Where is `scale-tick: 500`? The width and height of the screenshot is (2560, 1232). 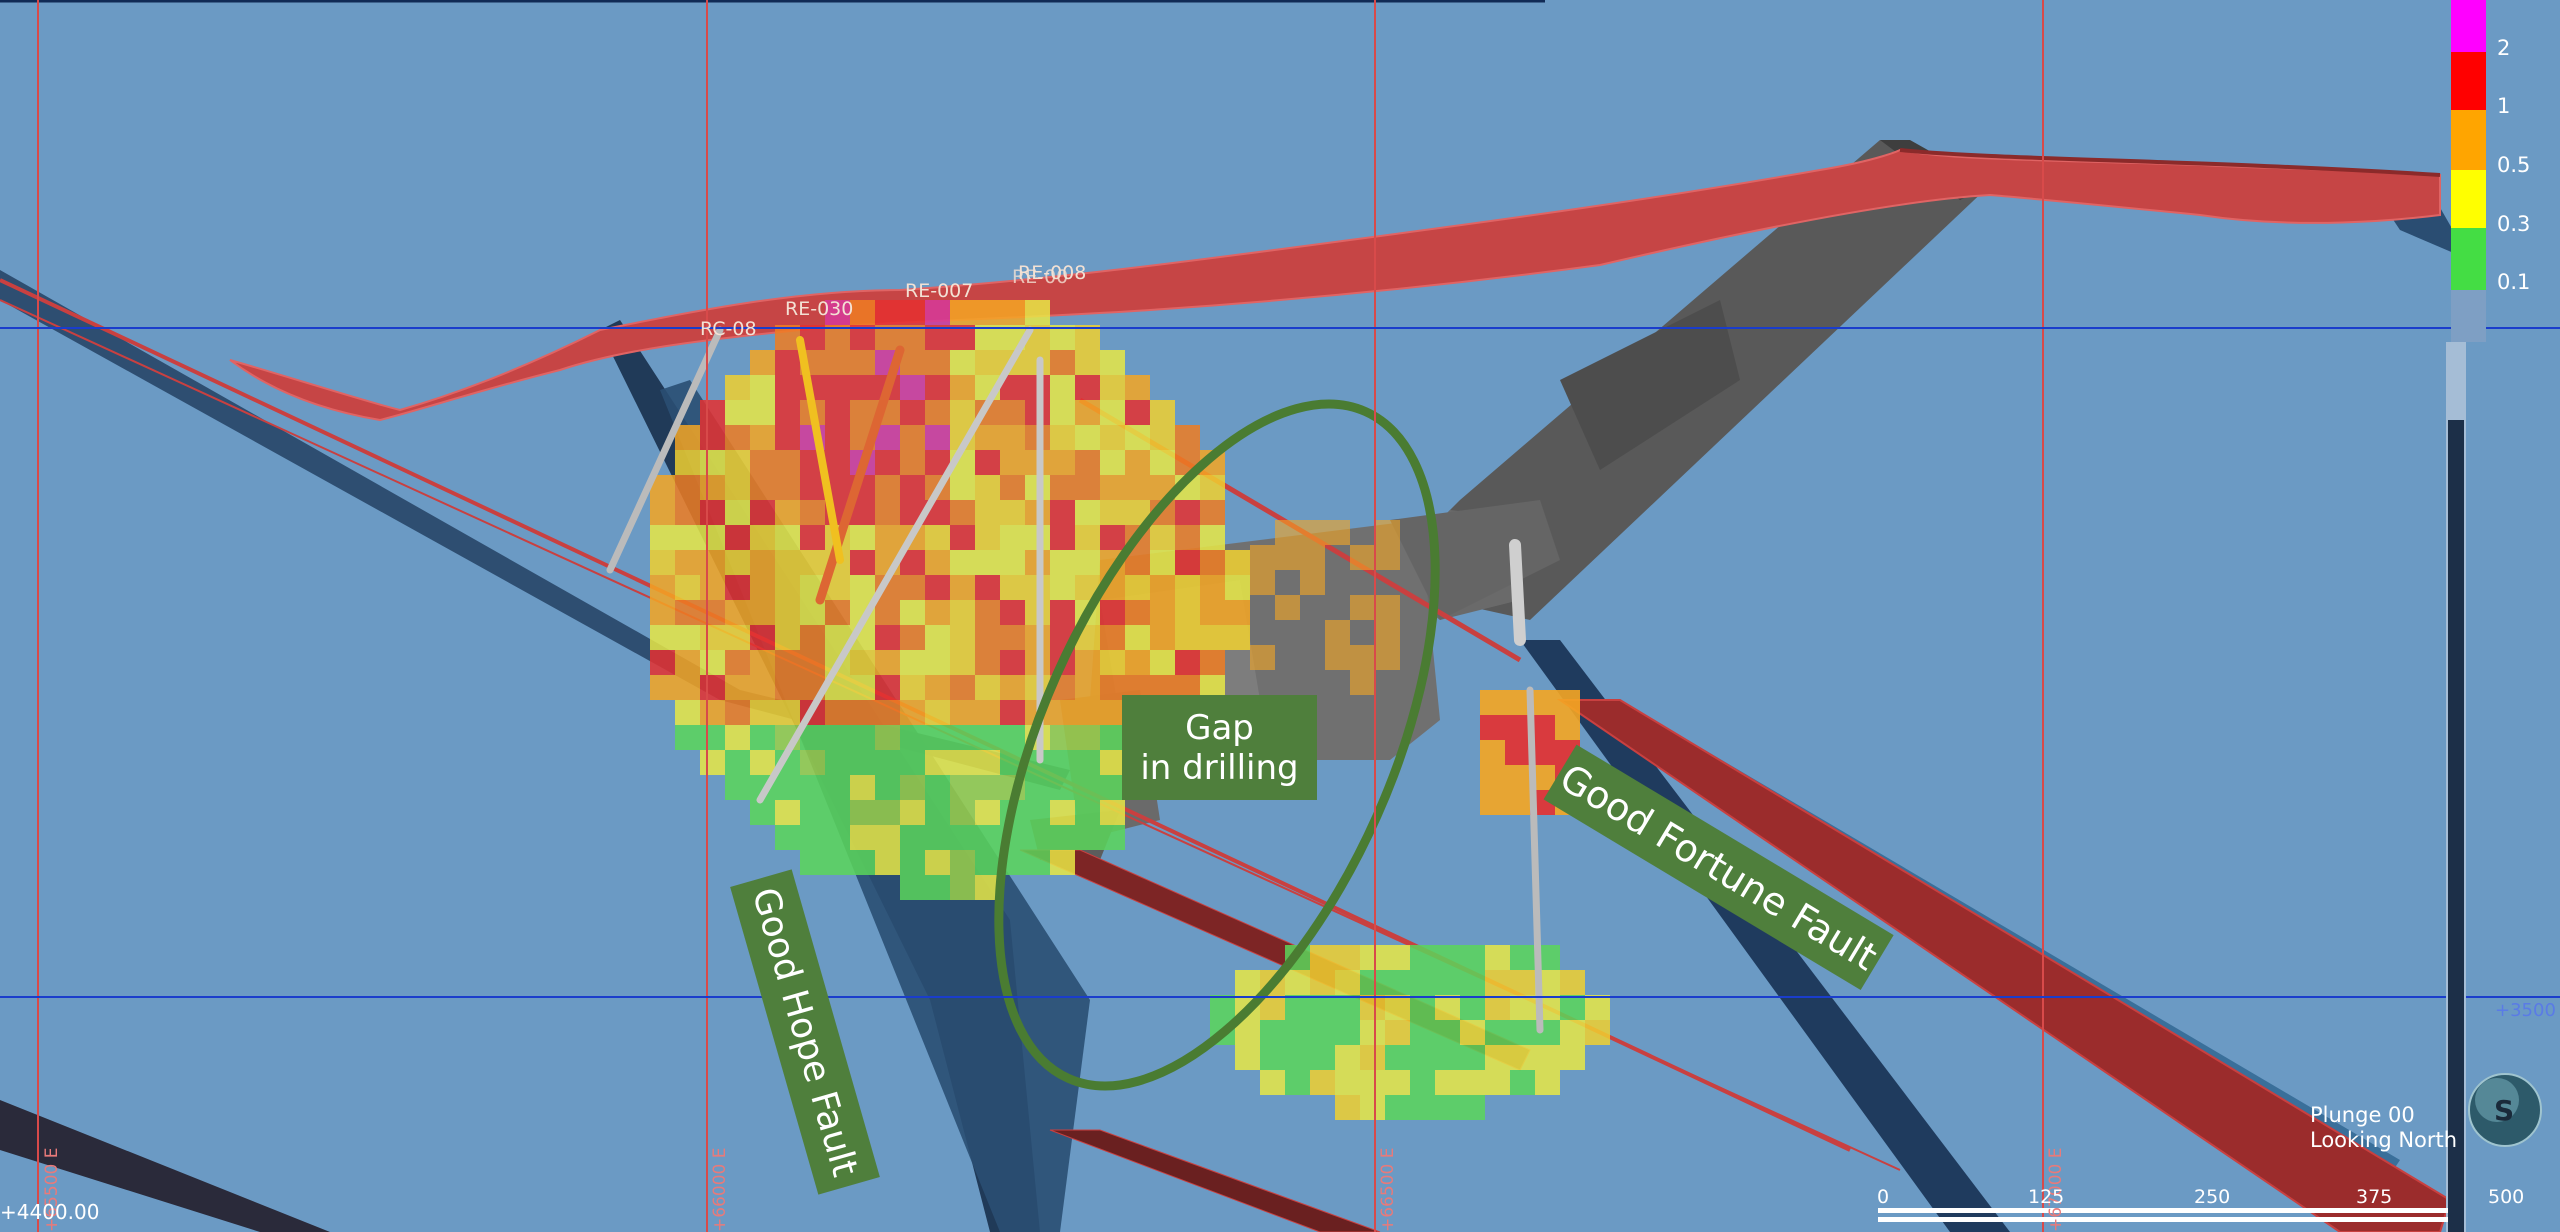 scale-tick: 500 is located at coordinates (2506, 1197).